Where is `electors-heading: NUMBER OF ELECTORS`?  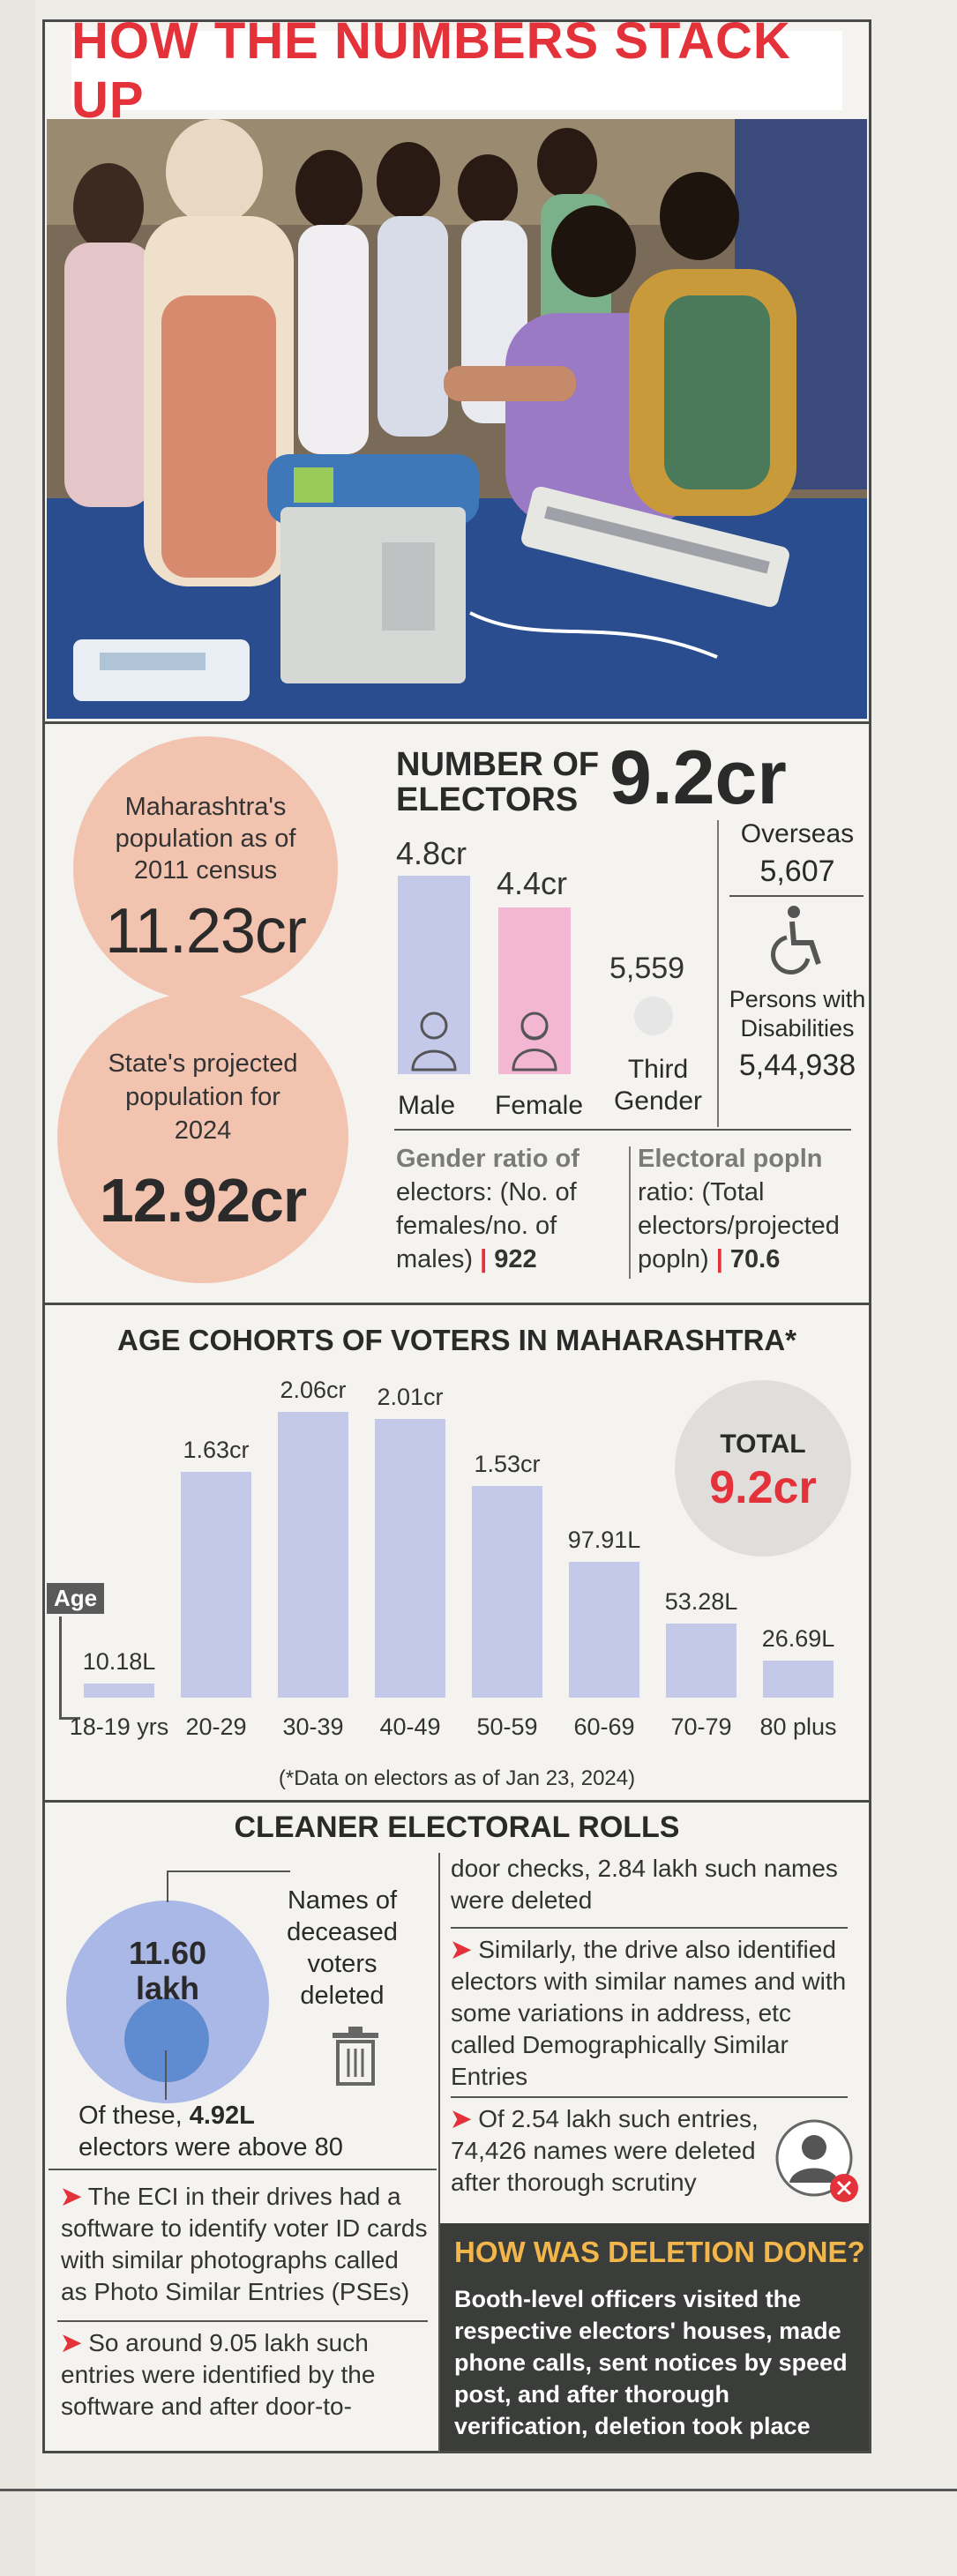
electors-heading: NUMBER OF ELECTORS is located at coordinates (497, 782).